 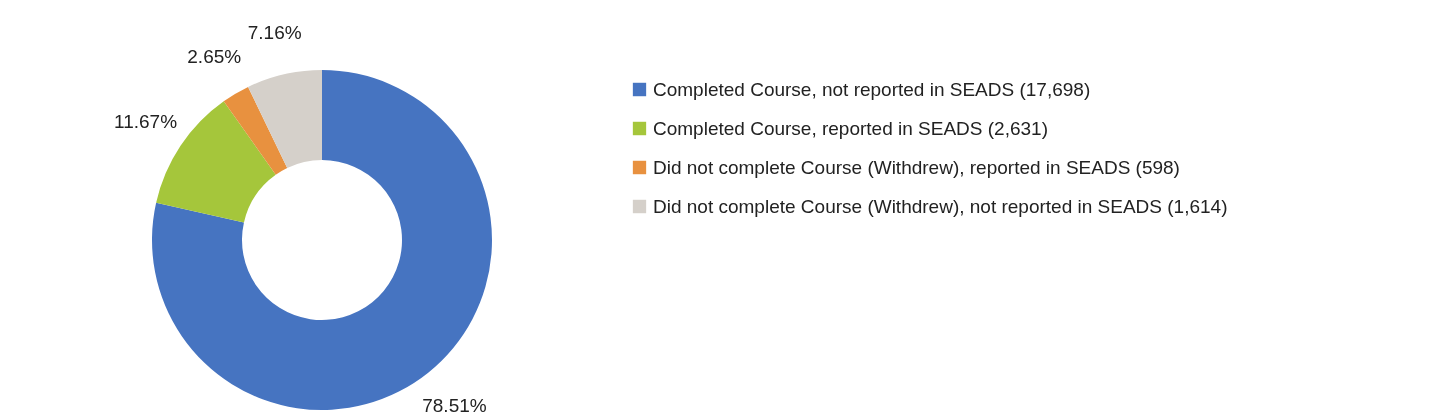 I want to click on data-label: 78.51%, so click(x=454, y=405).